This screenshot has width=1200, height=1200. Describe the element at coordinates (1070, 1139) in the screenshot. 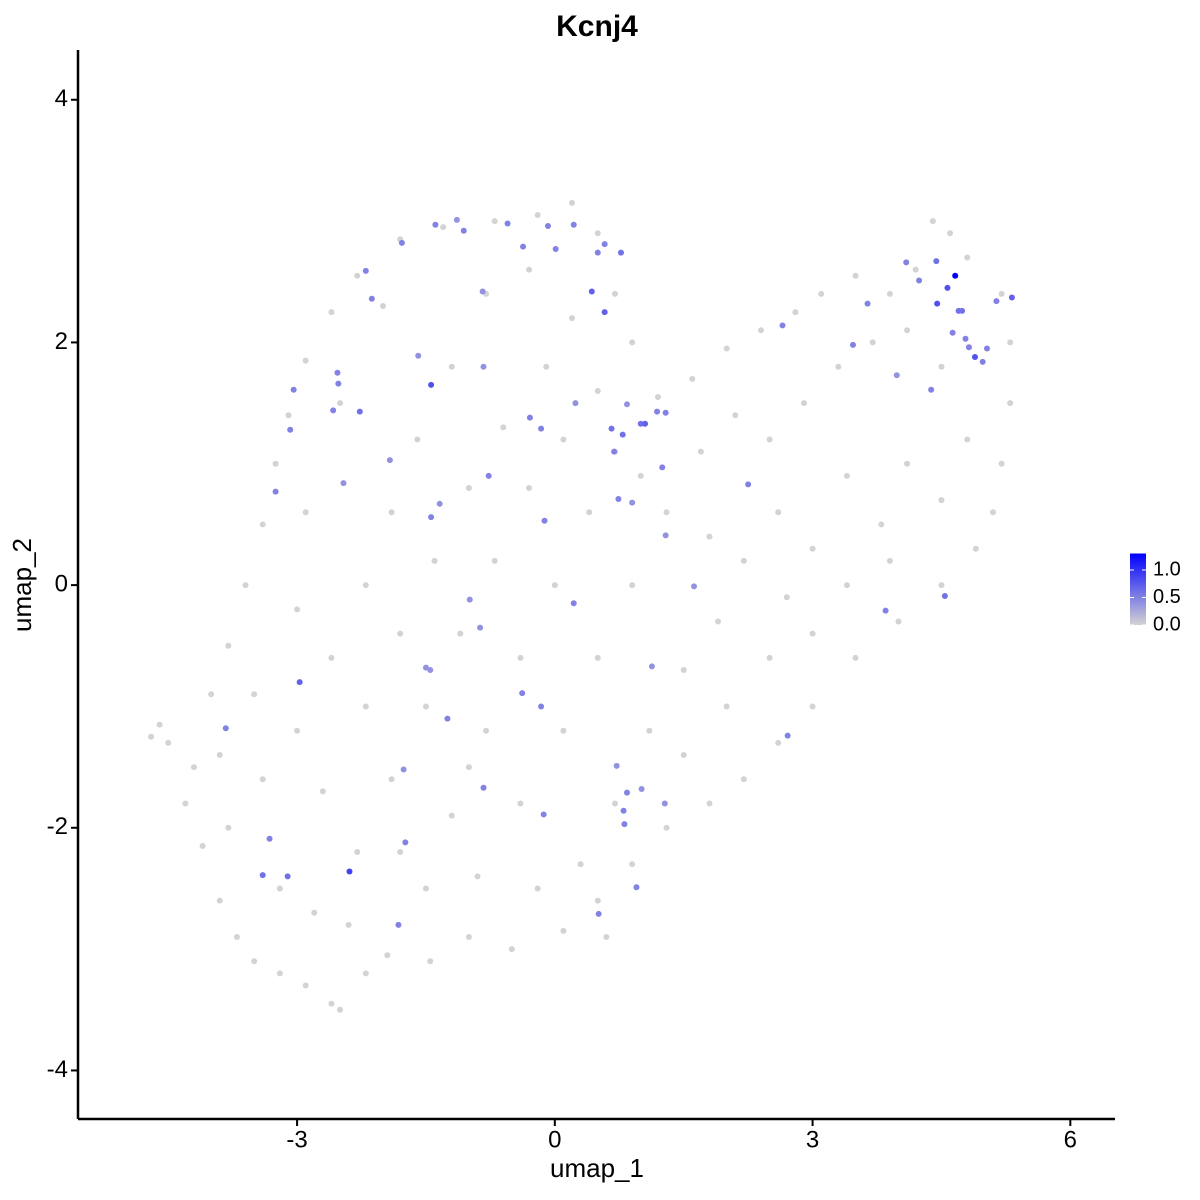

I see `x-tick-label: 6` at that location.